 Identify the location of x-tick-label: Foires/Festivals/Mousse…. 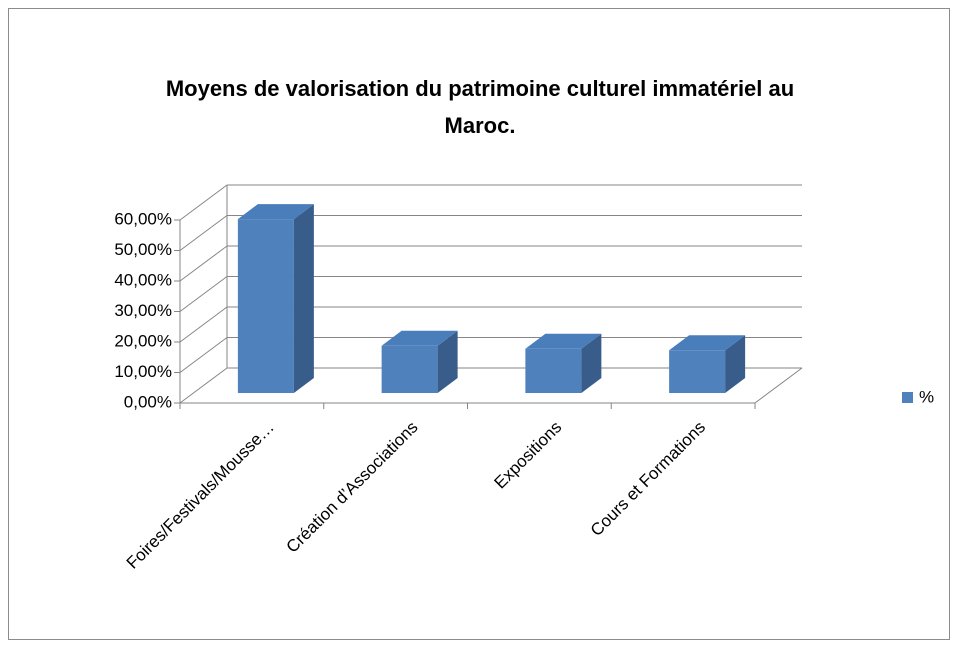
(200, 495).